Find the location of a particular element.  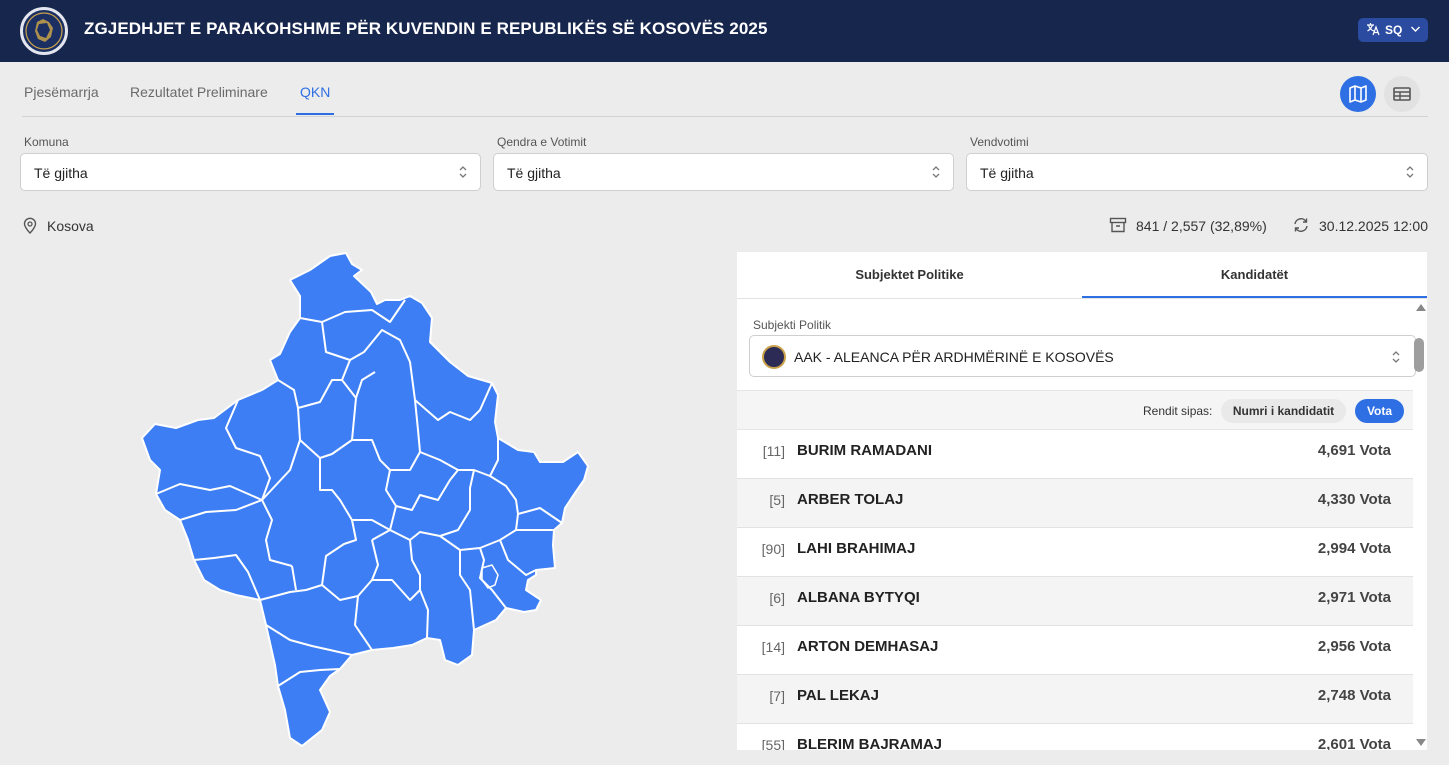

sort-by-number-button: Numri i kandidatit is located at coordinates (1283, 411).